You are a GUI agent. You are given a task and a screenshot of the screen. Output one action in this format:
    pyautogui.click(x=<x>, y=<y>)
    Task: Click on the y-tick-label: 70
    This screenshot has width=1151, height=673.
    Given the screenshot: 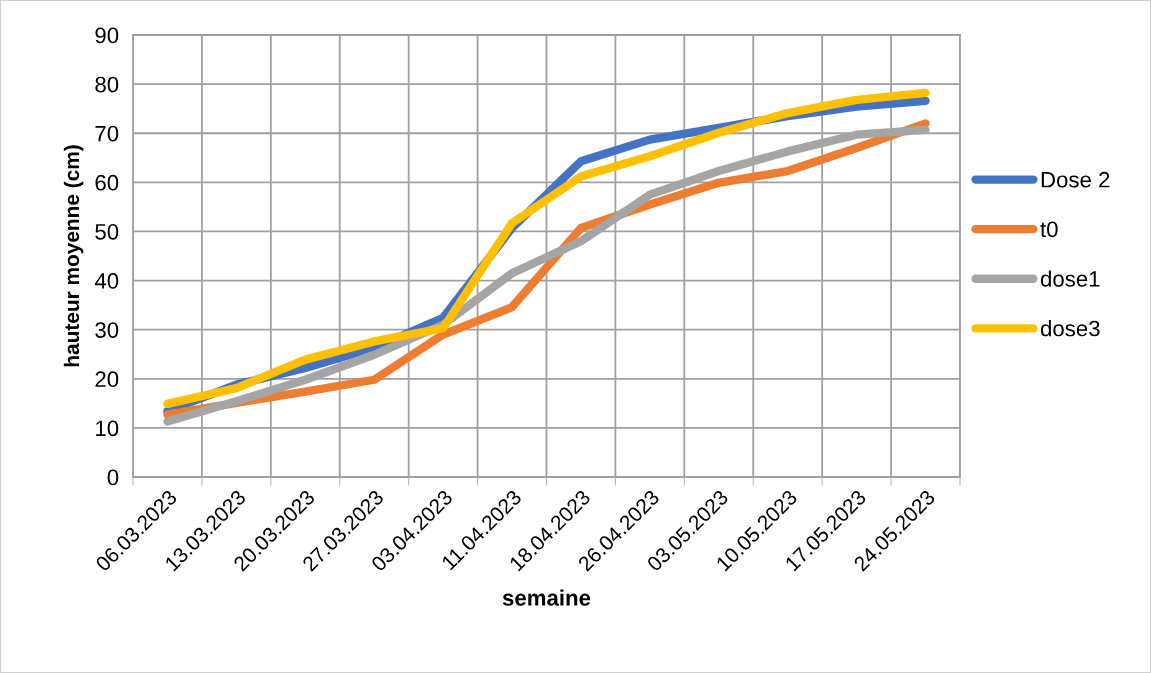 What is the action you would take?
    pyautogui.click(x=107, y=133)
    